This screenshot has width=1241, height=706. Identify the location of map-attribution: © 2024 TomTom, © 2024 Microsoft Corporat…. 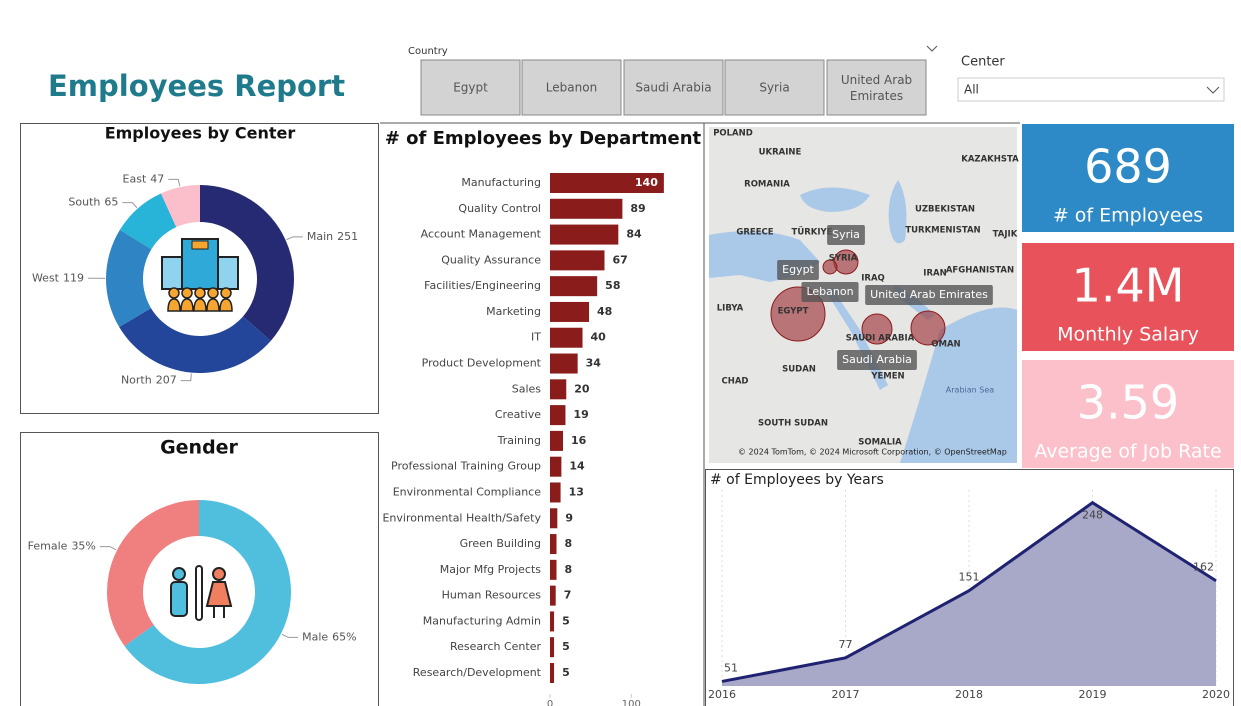
(872, 452).